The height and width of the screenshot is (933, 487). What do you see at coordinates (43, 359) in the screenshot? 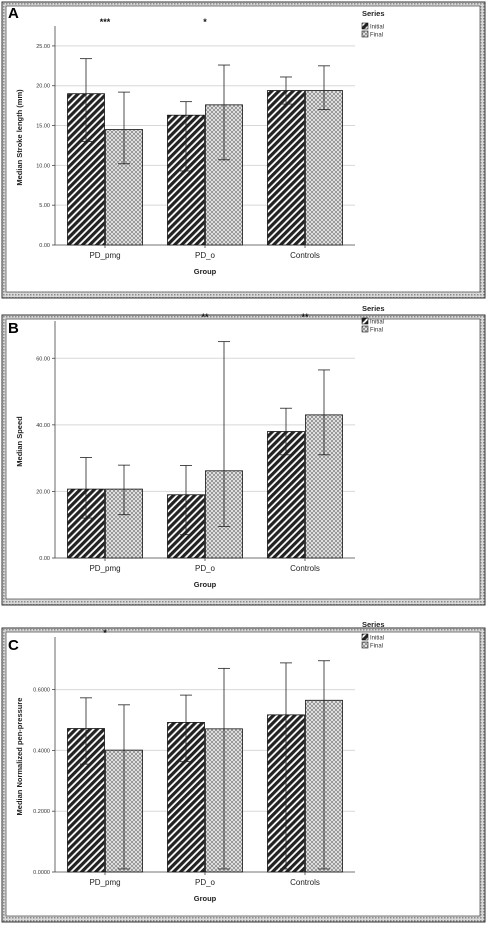
I see `y-tick-label: 60.00` at bounding box center [43, 359].